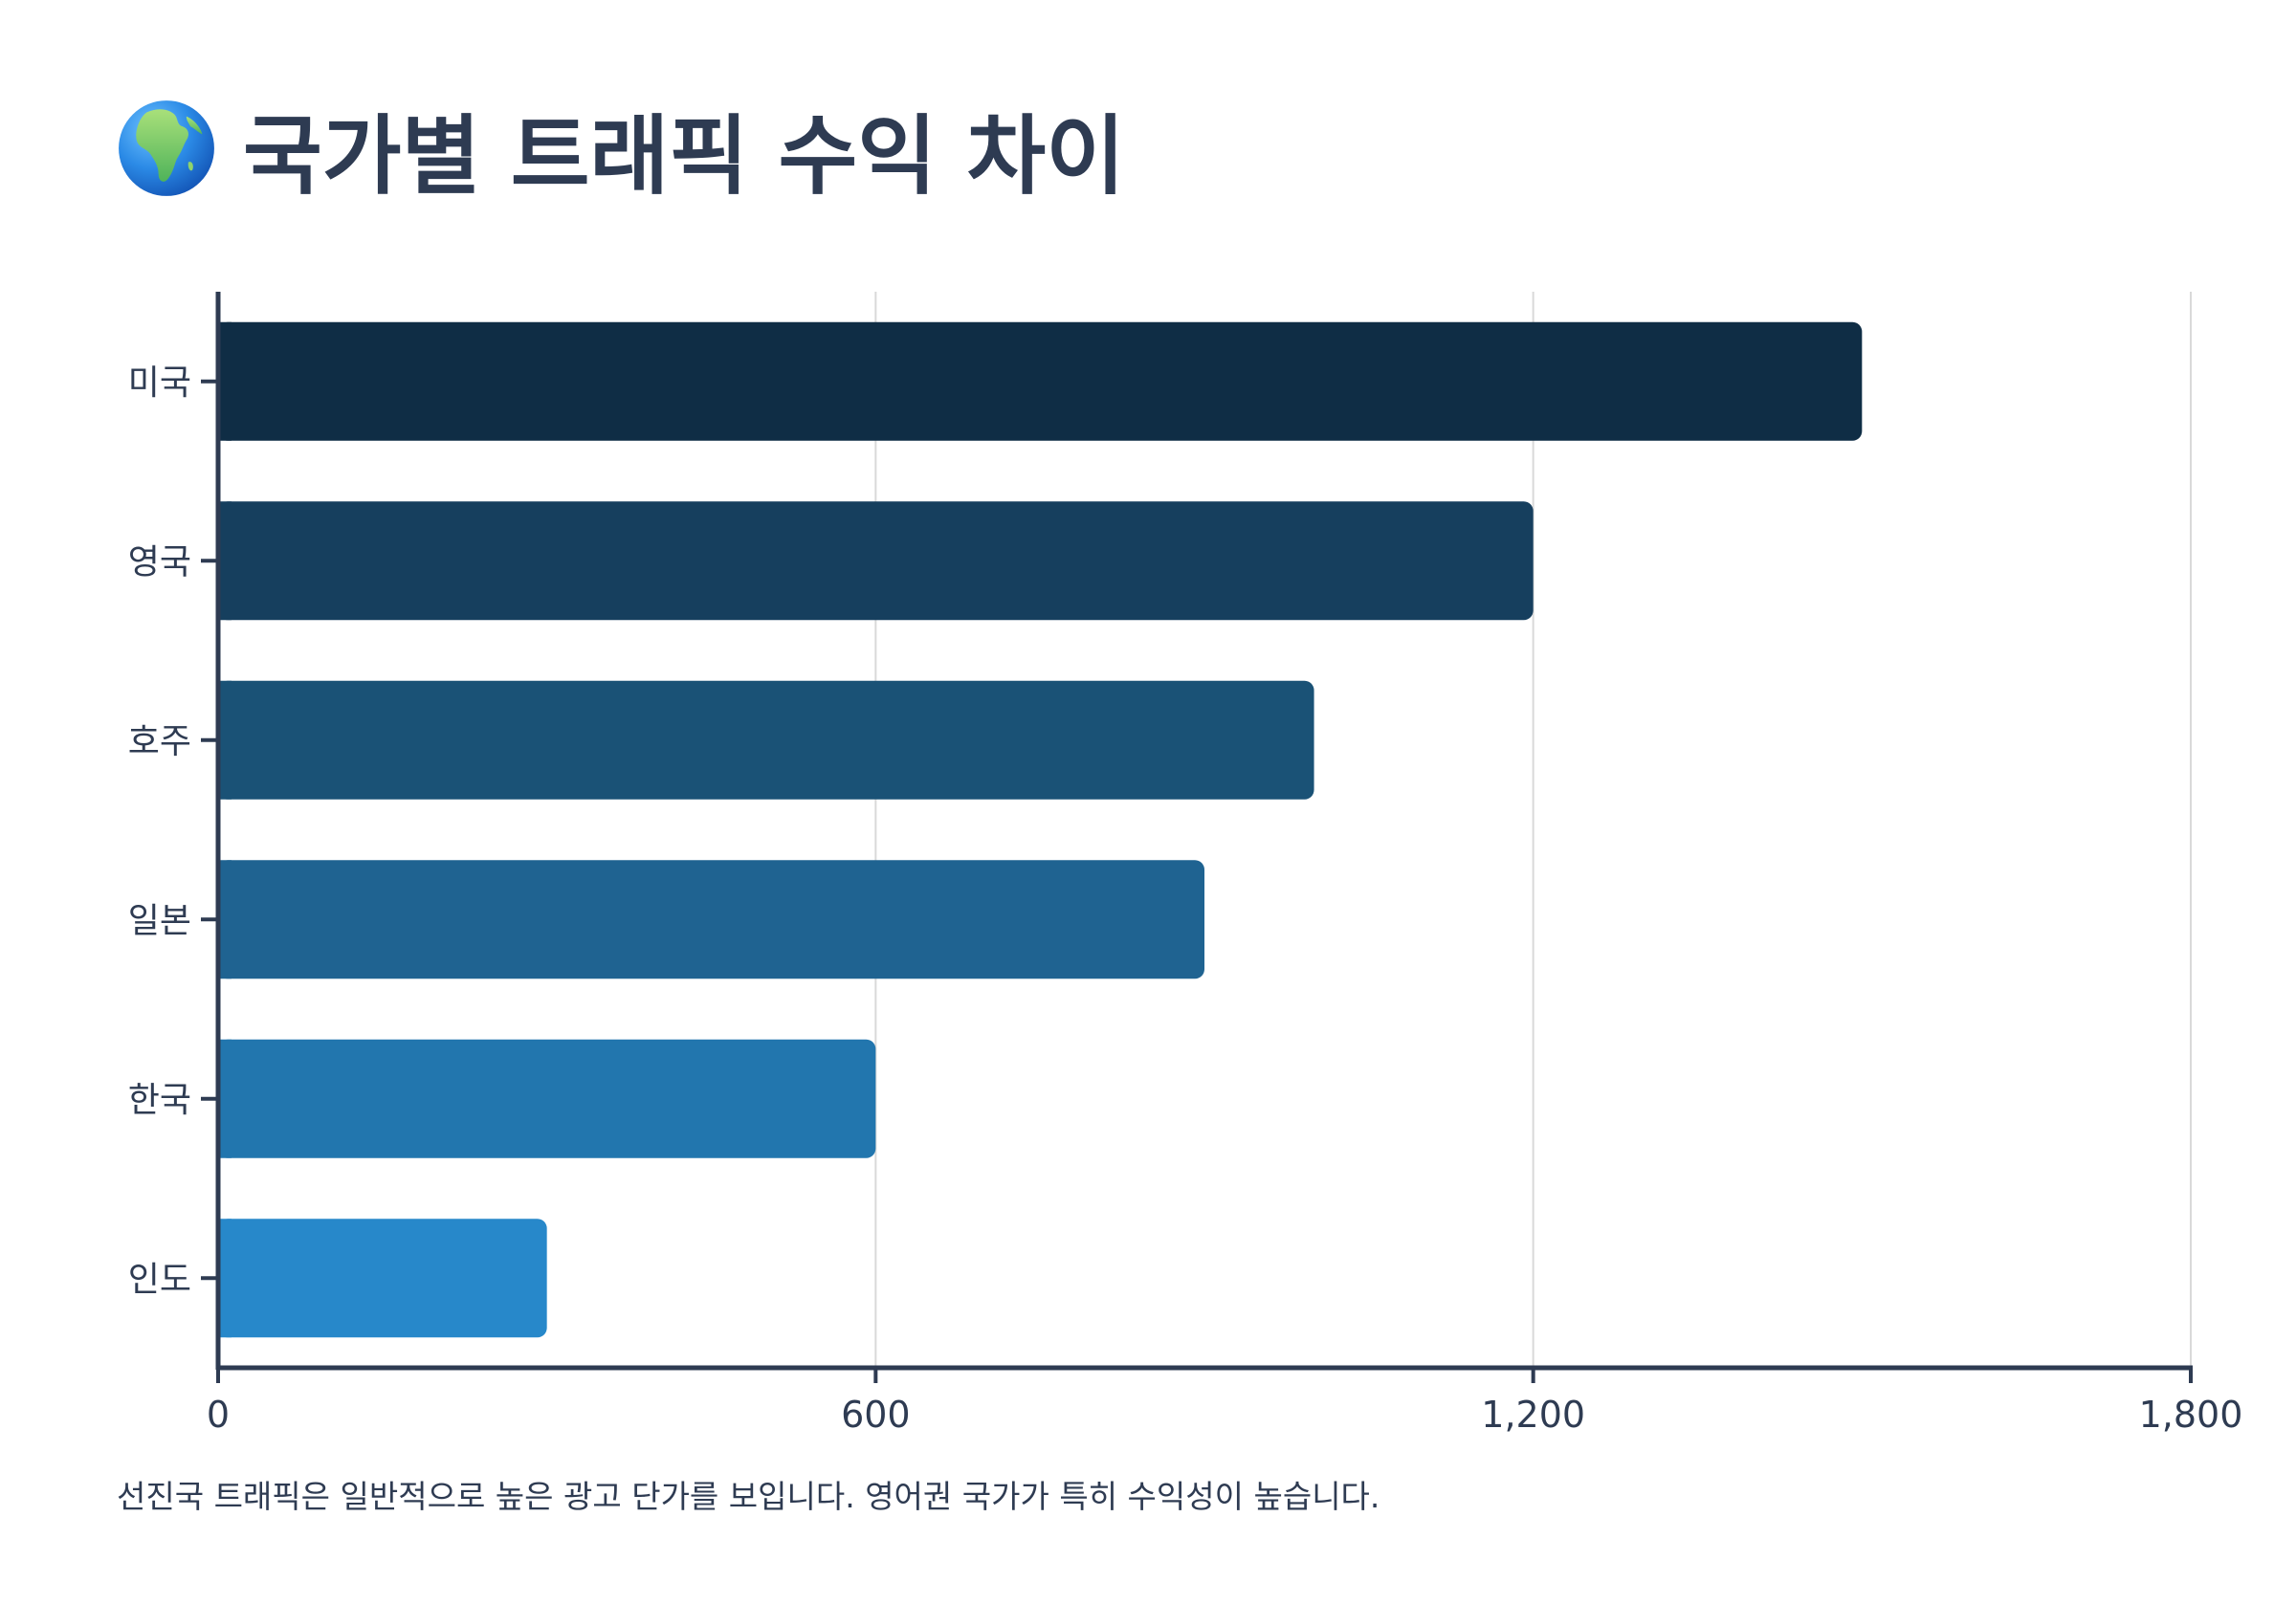 This screenshot has height=1605, width=2296. I want to click on x-tick-label-0: 0, so click(218, 1415).